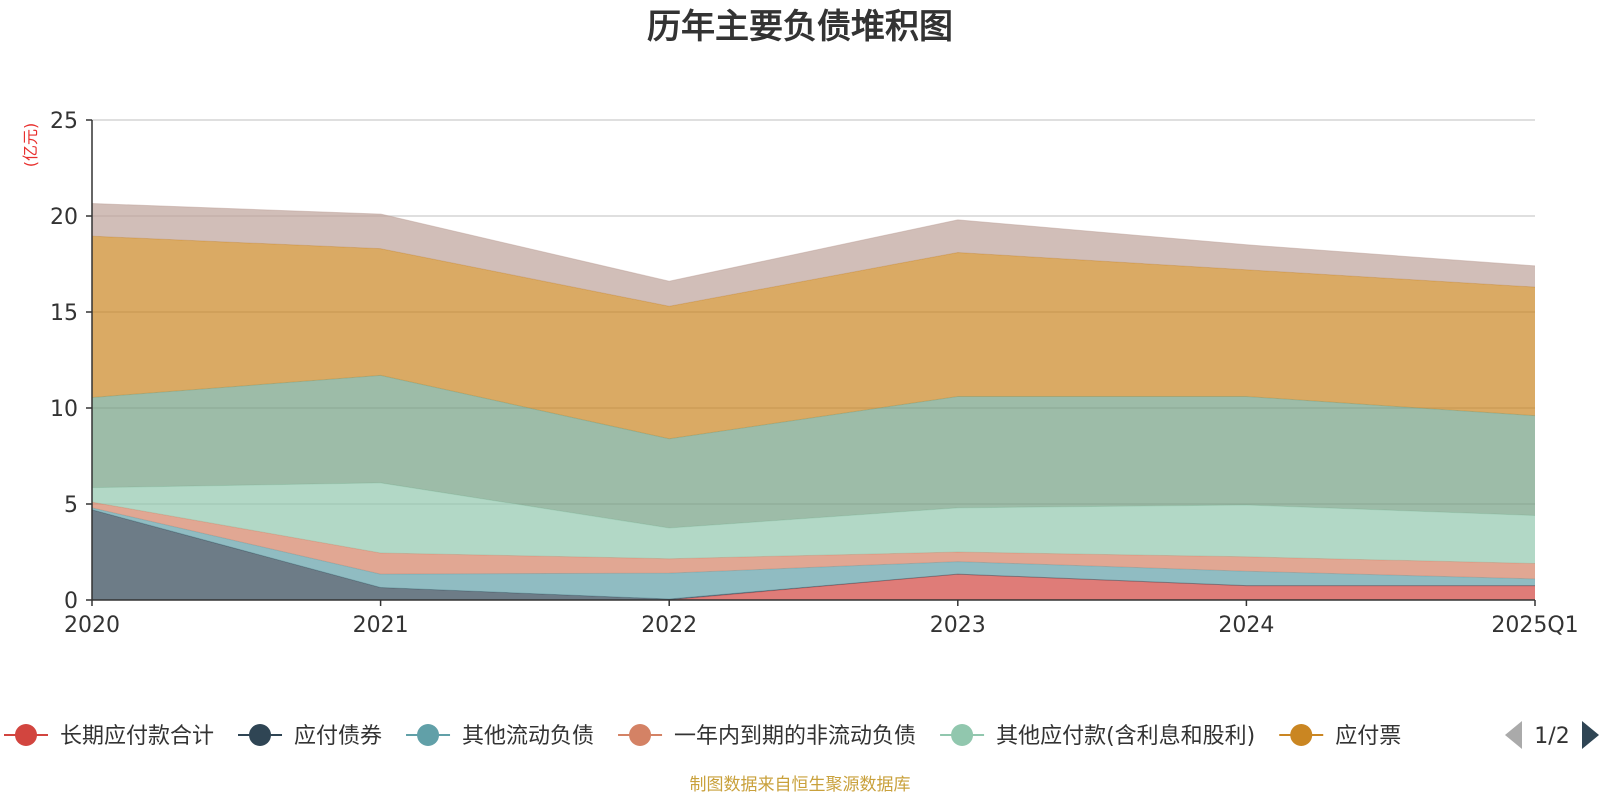 This screenshot has height=800, width=1600. Describe the element at coordinates (1513, 735) in the screenshot. I see `legend-prev-page-icon` at that location.